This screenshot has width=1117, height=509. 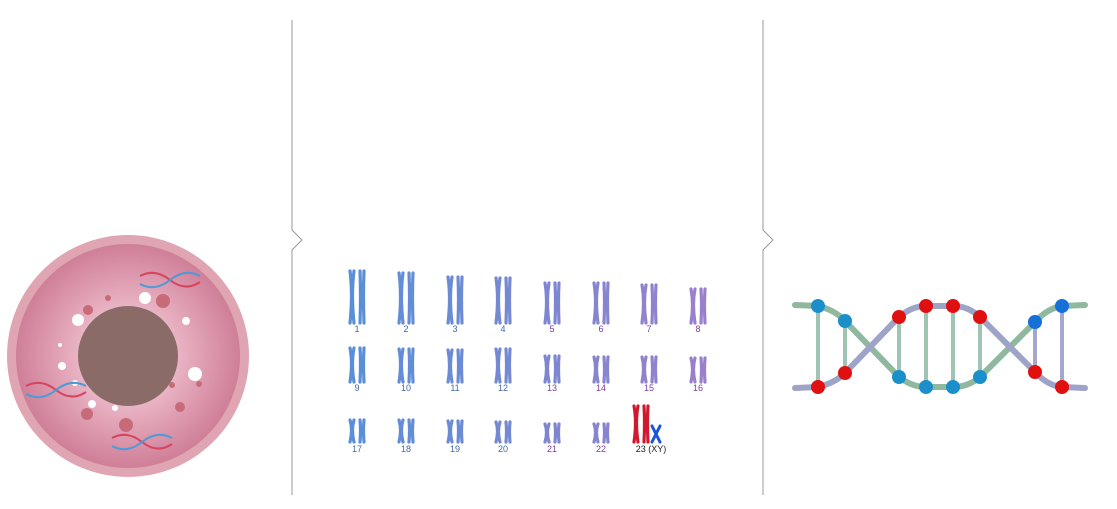 What do you see at coordinates (601, 449) in the screenshot?
I see `chromosome-label: 22` at bounding box center [601, 449].